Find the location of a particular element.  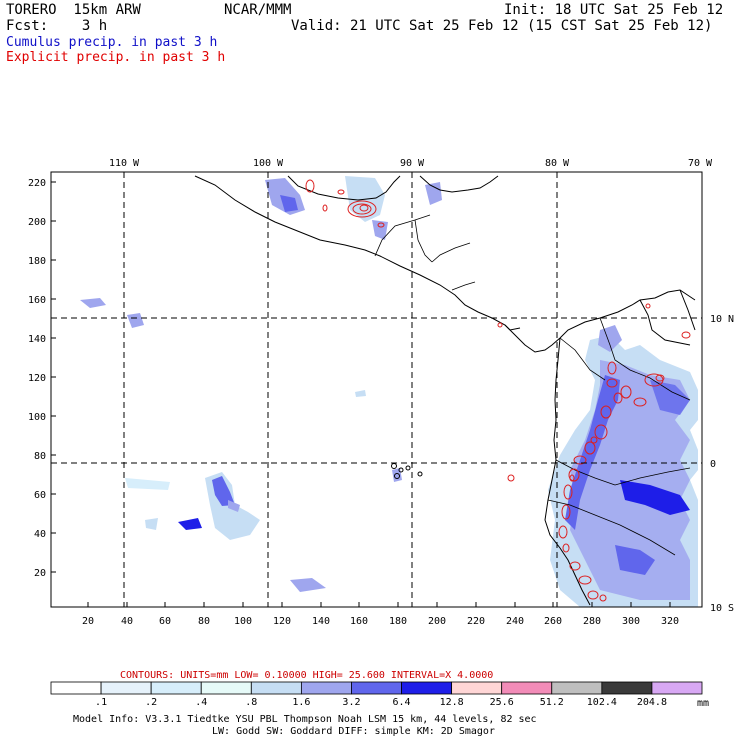

colorbar-units: mm is located at coordinates (703, 703).